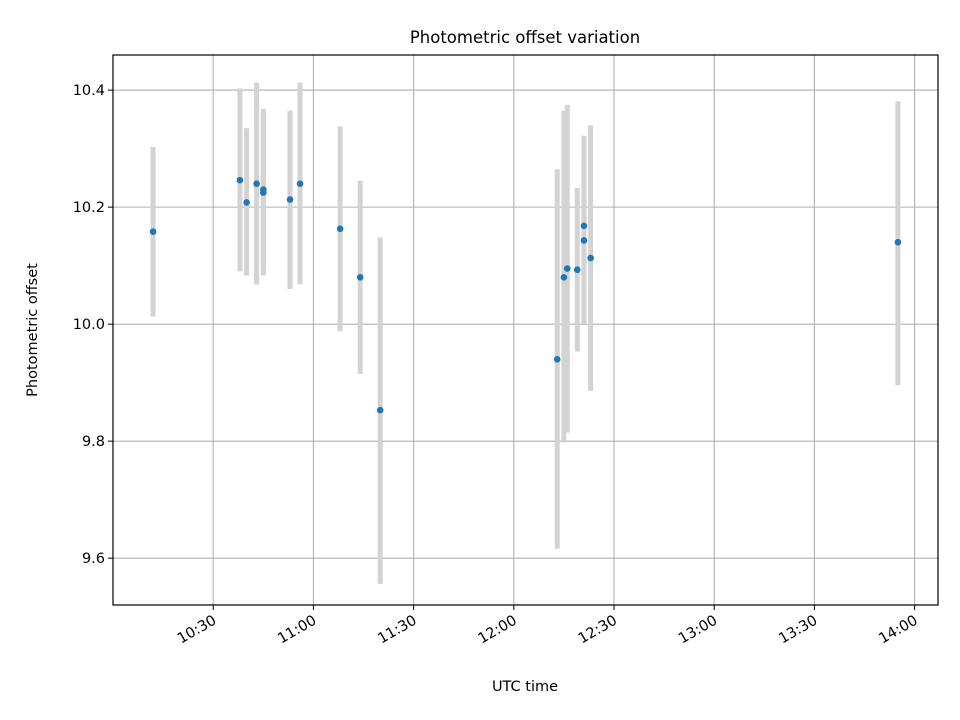  What do you see at coordinates (397, 630) in the screenshot?
I see `x-tick-label: 11:30` at bounding box center [397, 630].